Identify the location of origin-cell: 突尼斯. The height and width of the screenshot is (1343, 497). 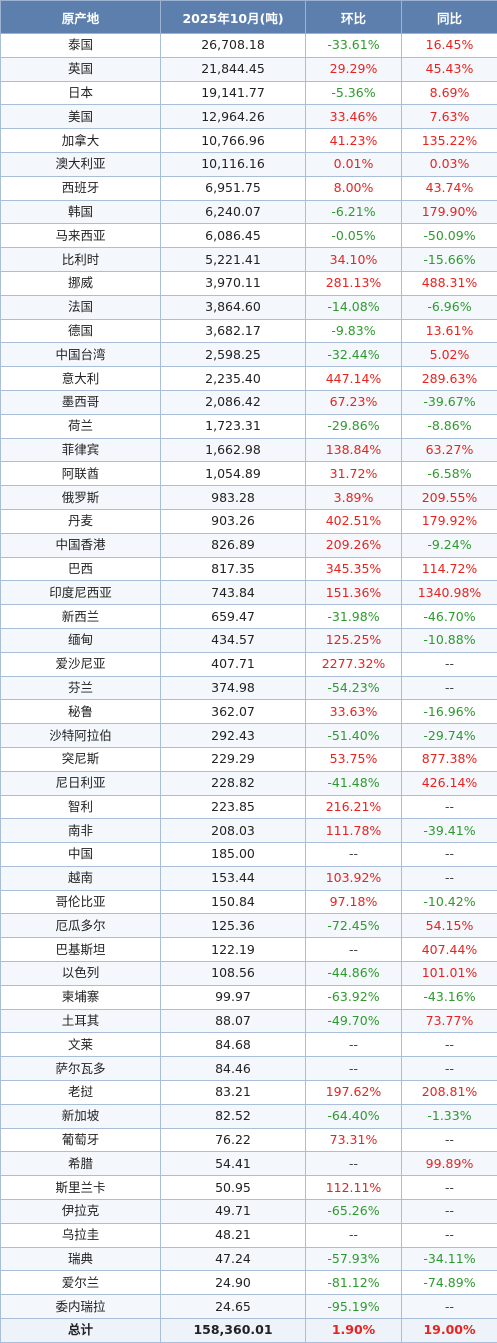
(81, 759).